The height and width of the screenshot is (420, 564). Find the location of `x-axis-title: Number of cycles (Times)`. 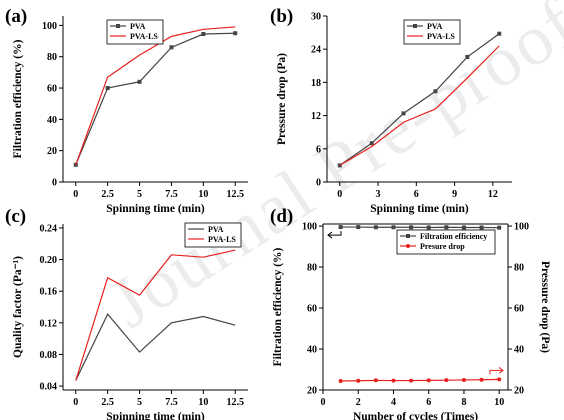

x-axis-title: Number of cycles (Times) is located at coordinates (415, 415).